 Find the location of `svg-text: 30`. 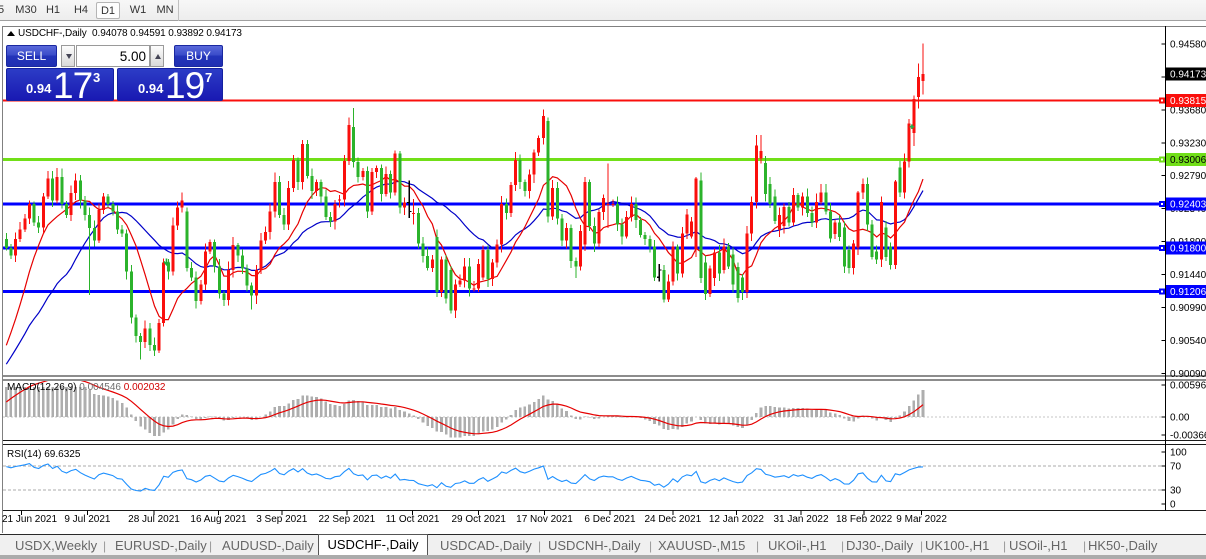

svg-text: 30 is located at coordinates (1176, 491).